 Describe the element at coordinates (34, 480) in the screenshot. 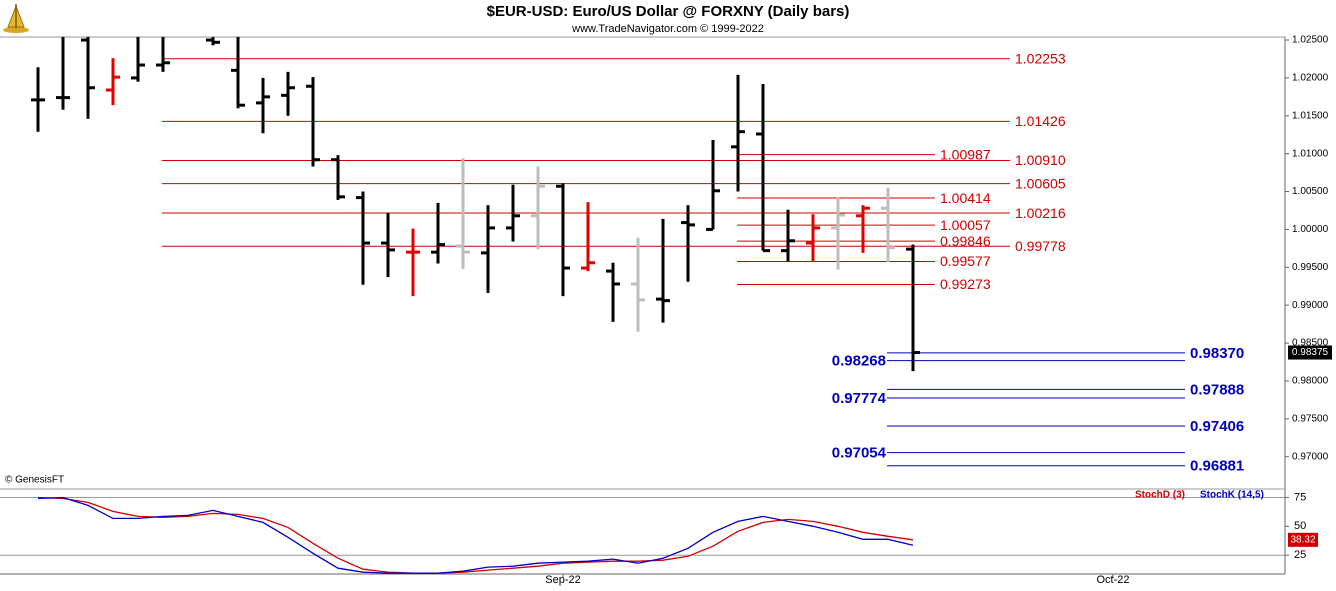

I see `credit: © GenesisFT` at that location.